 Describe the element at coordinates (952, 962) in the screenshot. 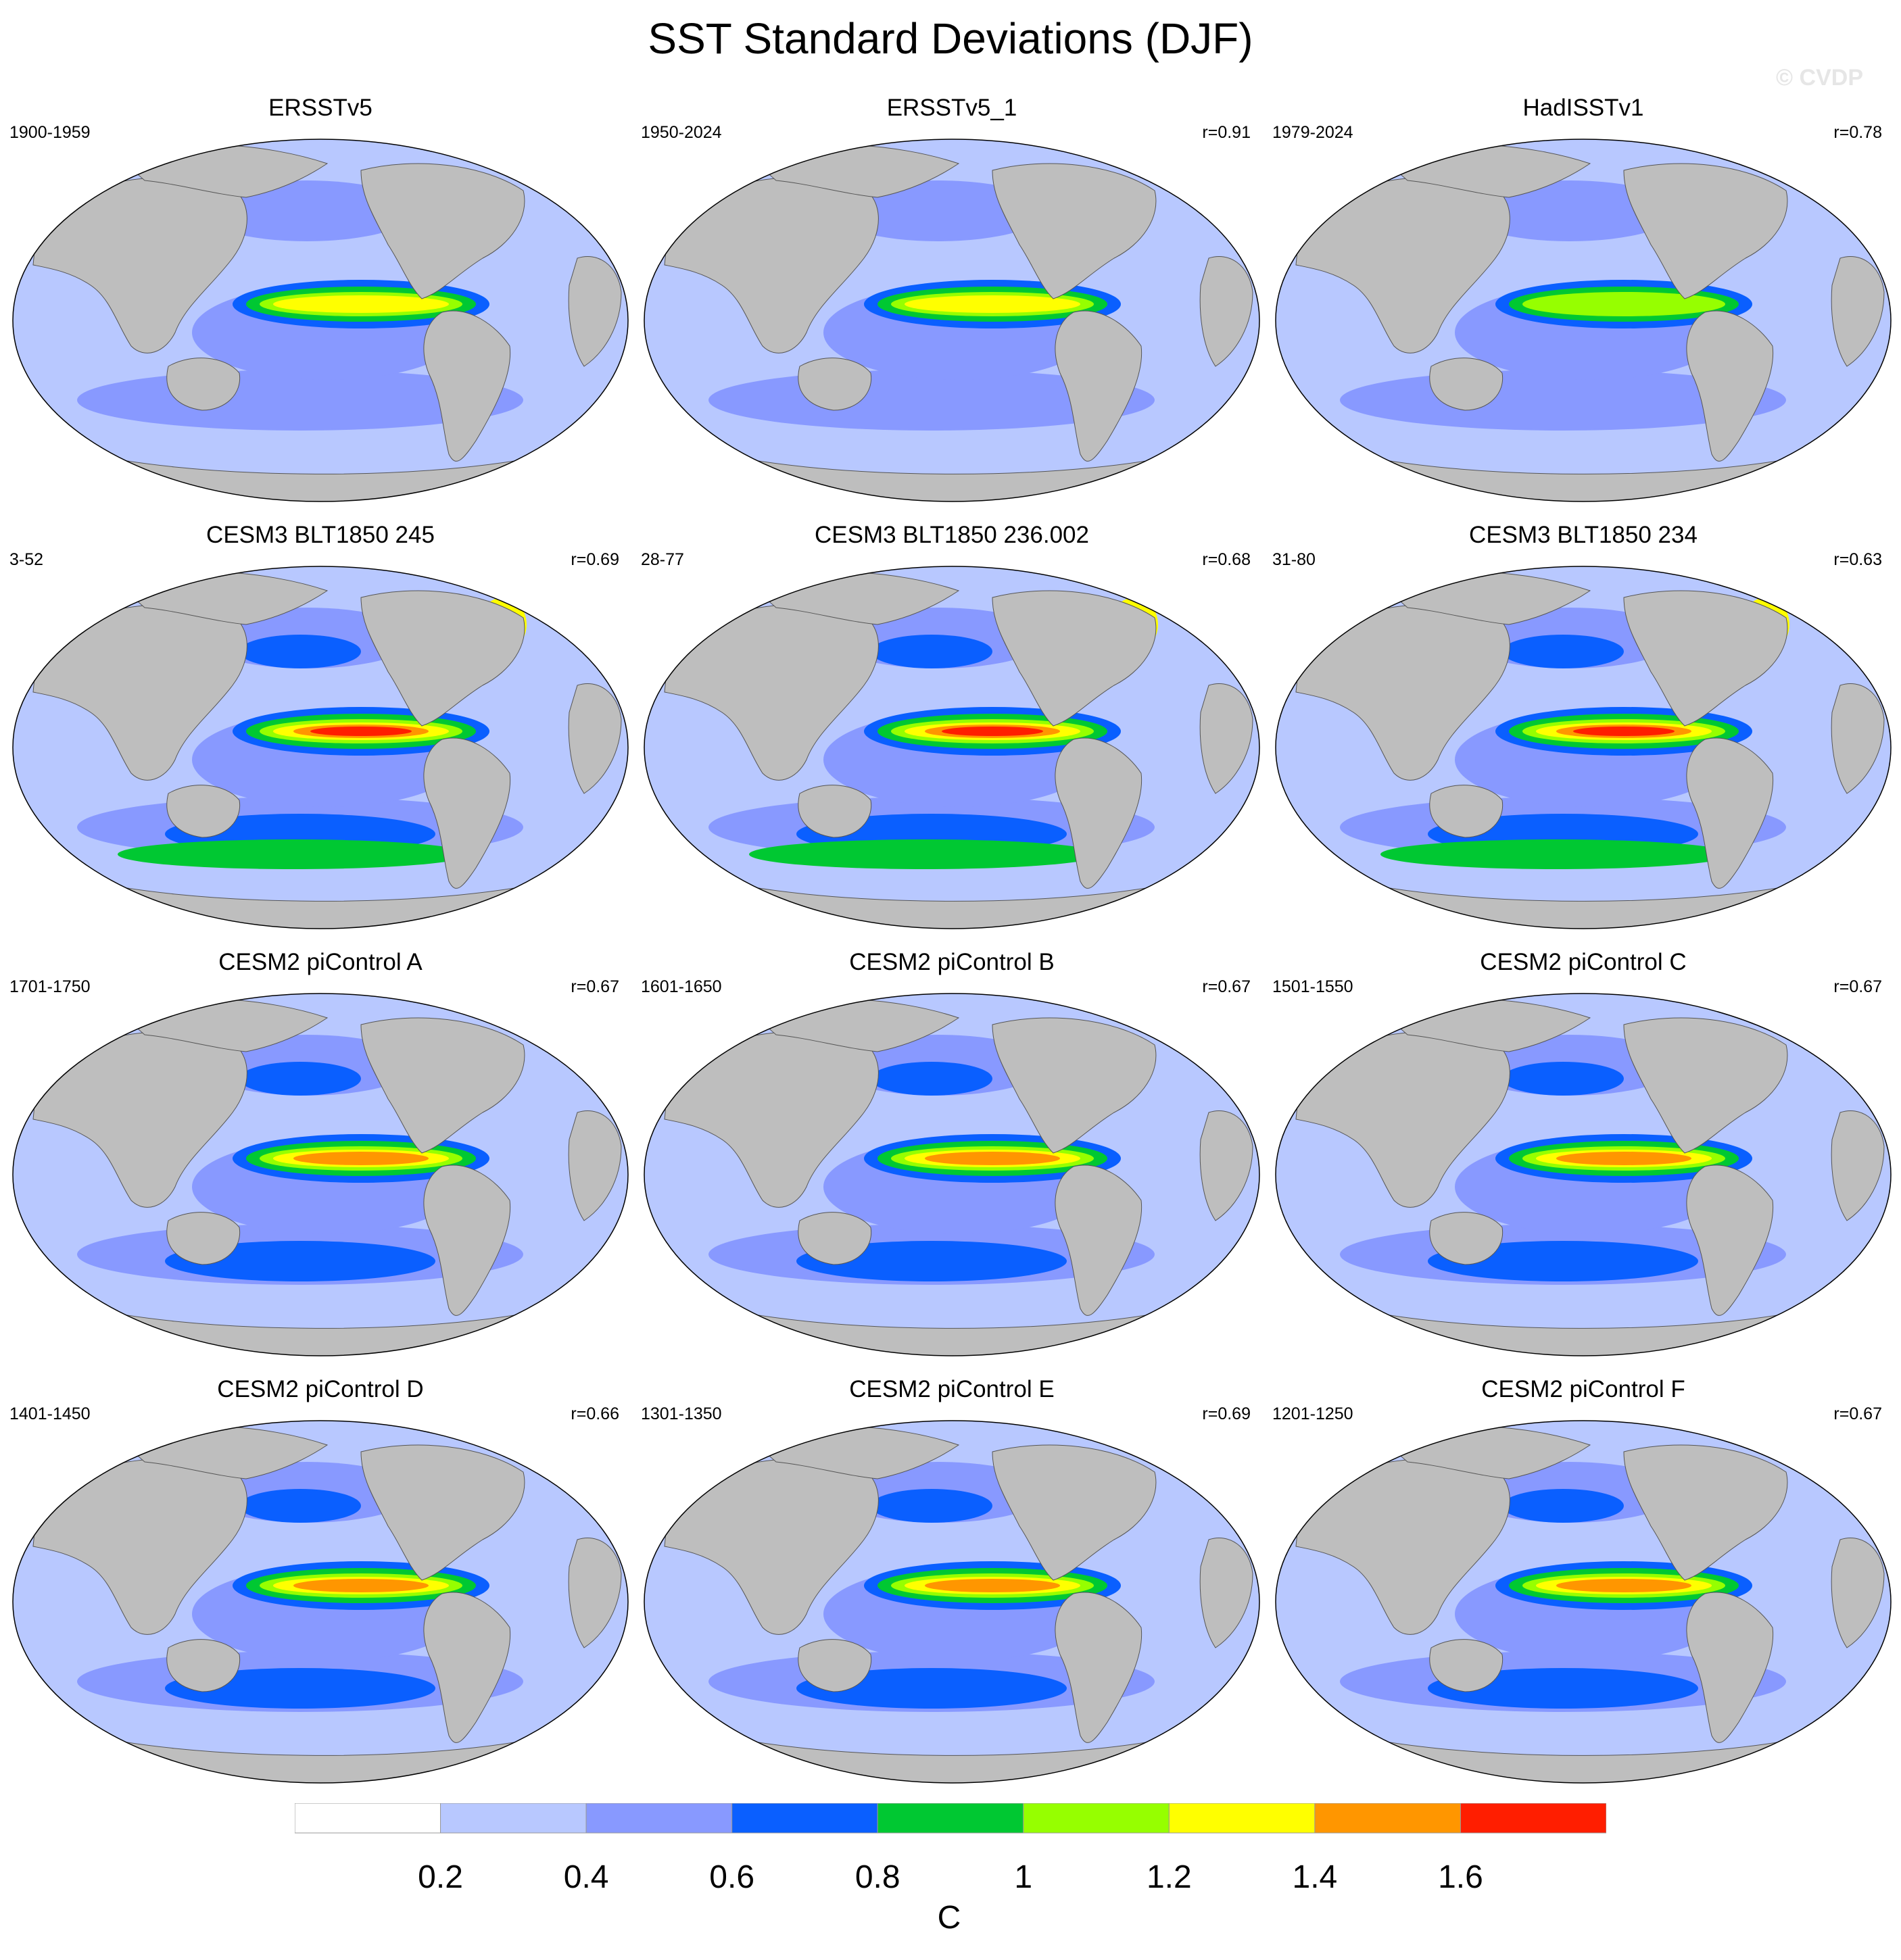

I see `panel-title: CESM2 piControl B` at that location.